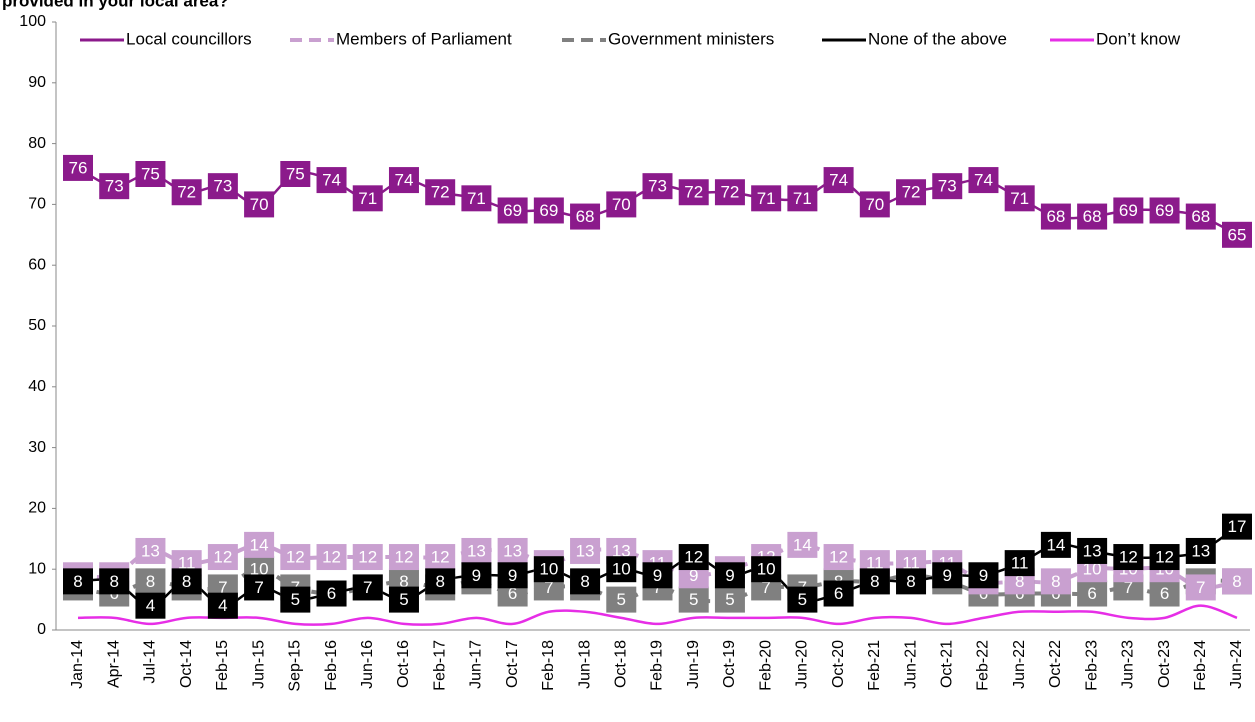  Describe the element at coordinates (222, 186) in the screenshot. I see `data-label-text: 73` at that location.